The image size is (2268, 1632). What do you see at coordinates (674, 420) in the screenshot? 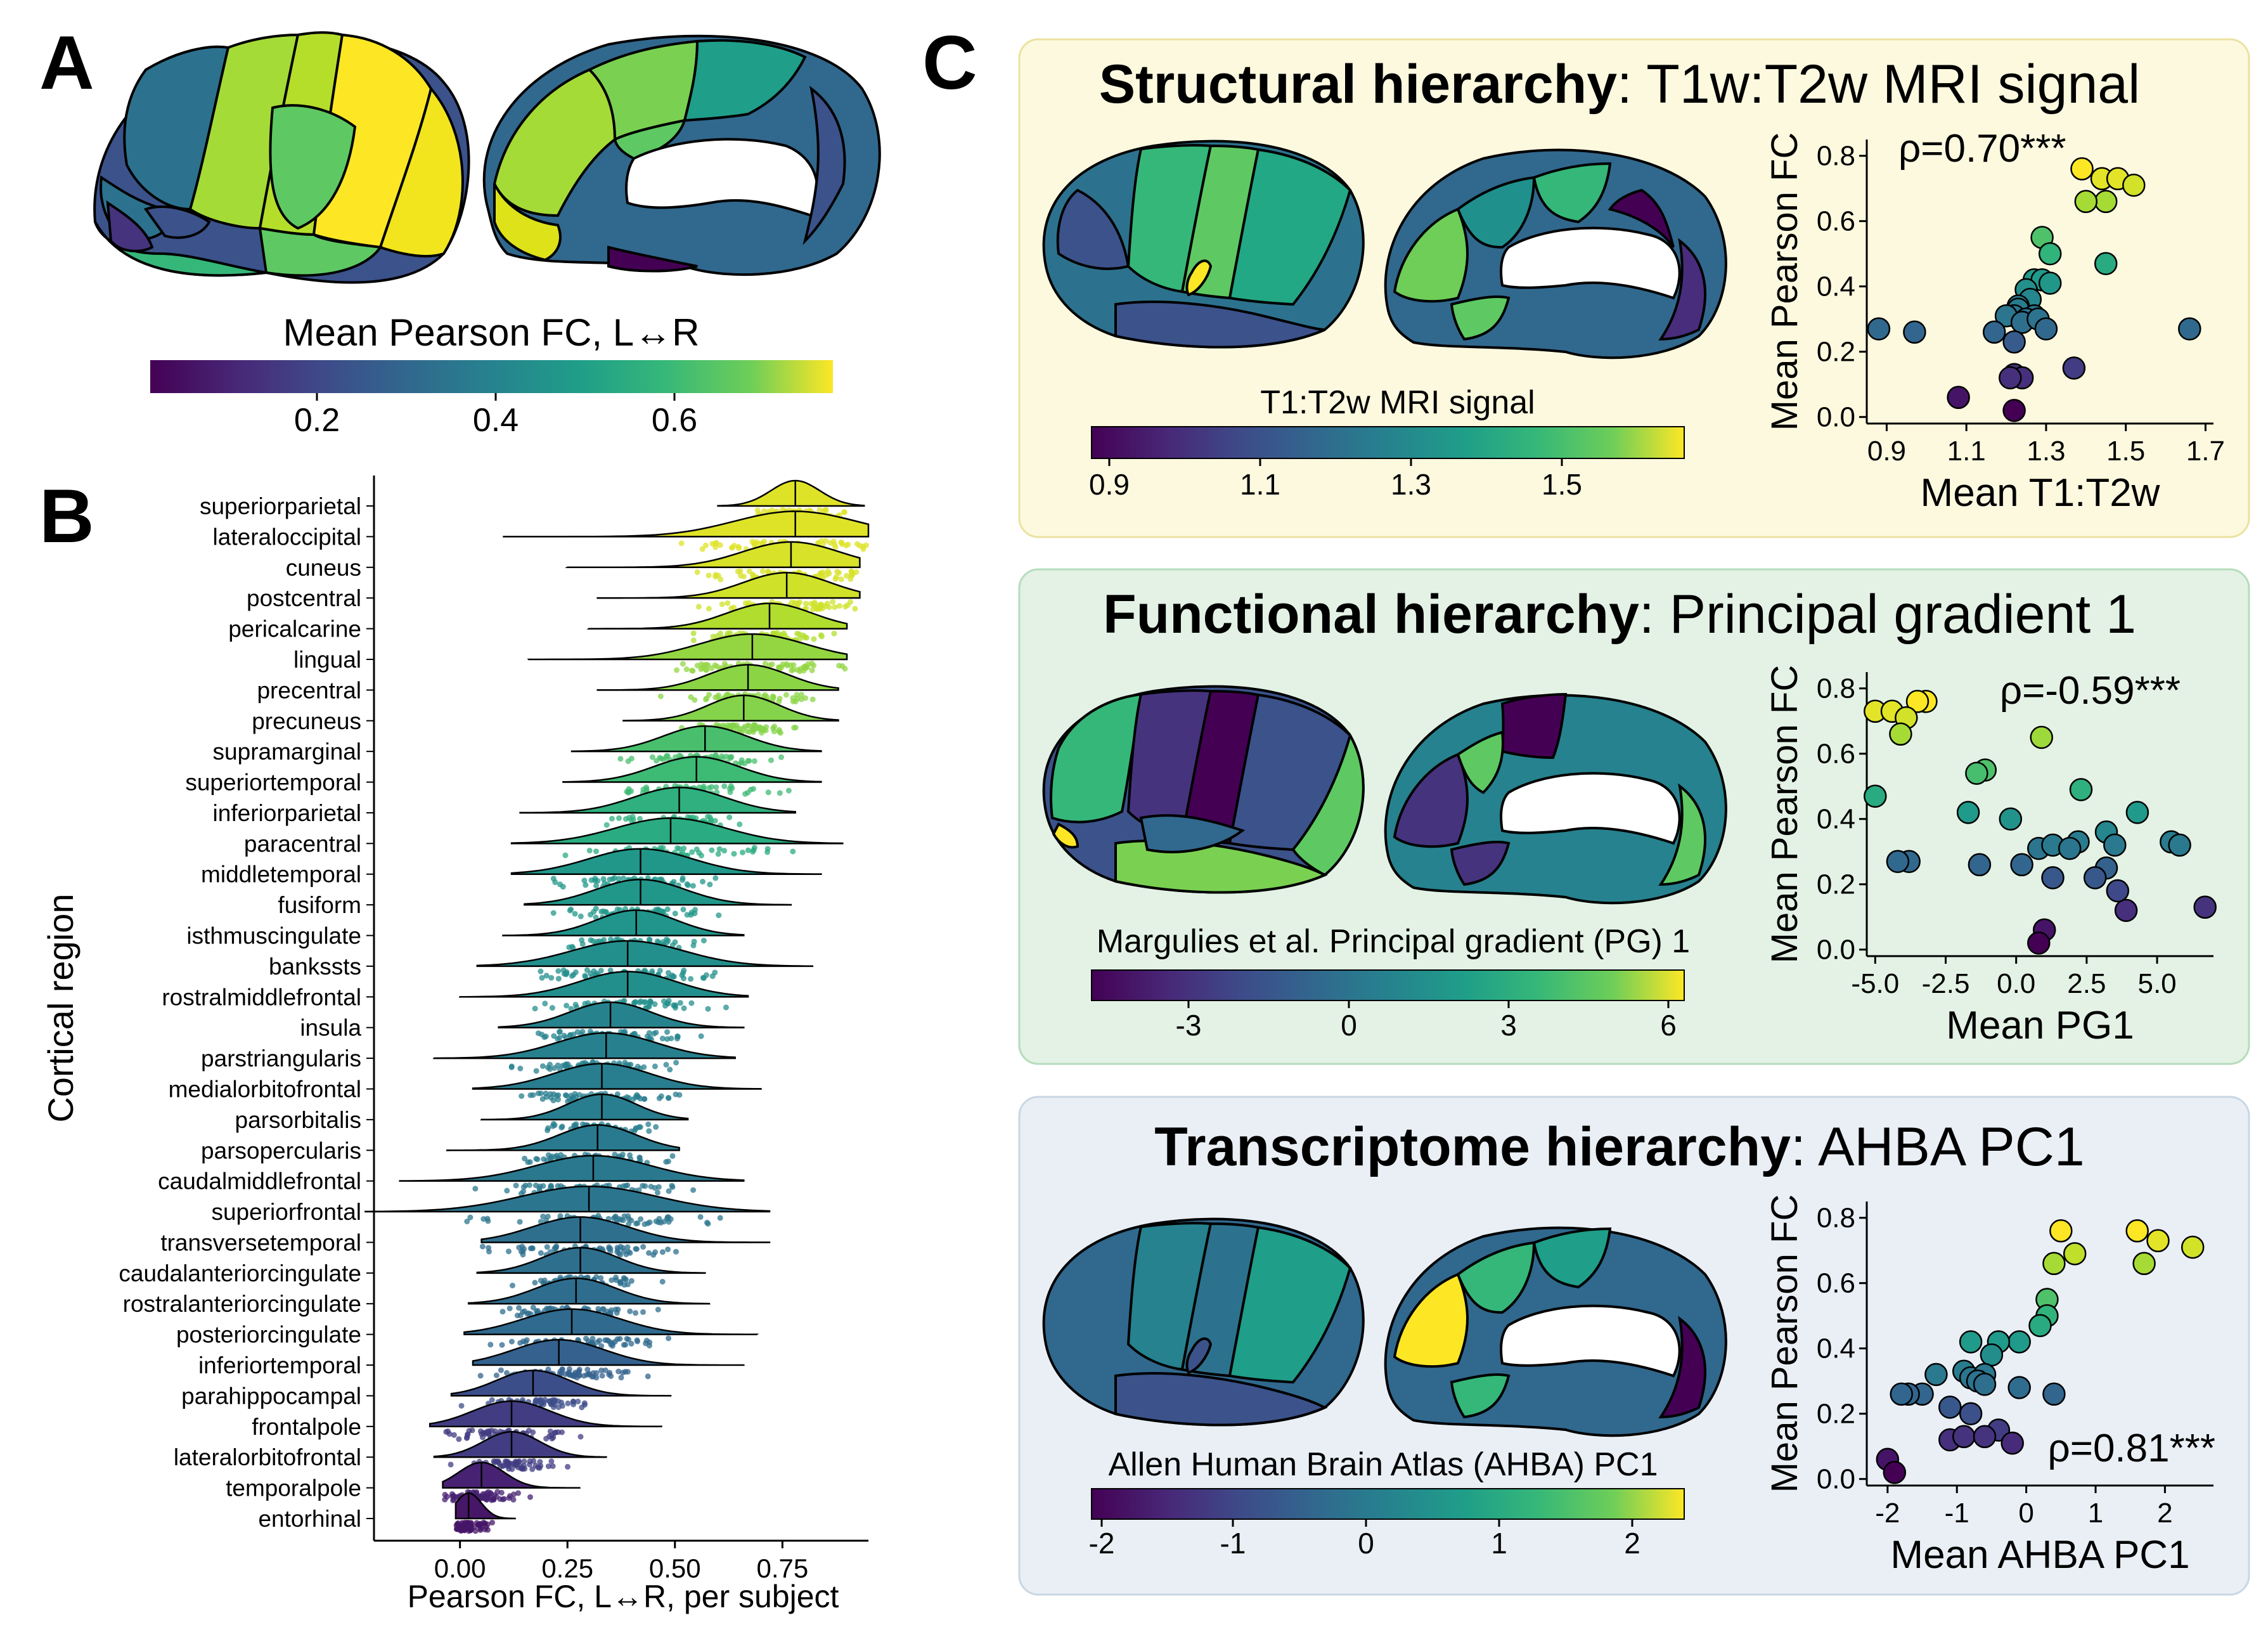
I see `colorbar-tick-a-3: 0.6` at bounding box center [674, 420].